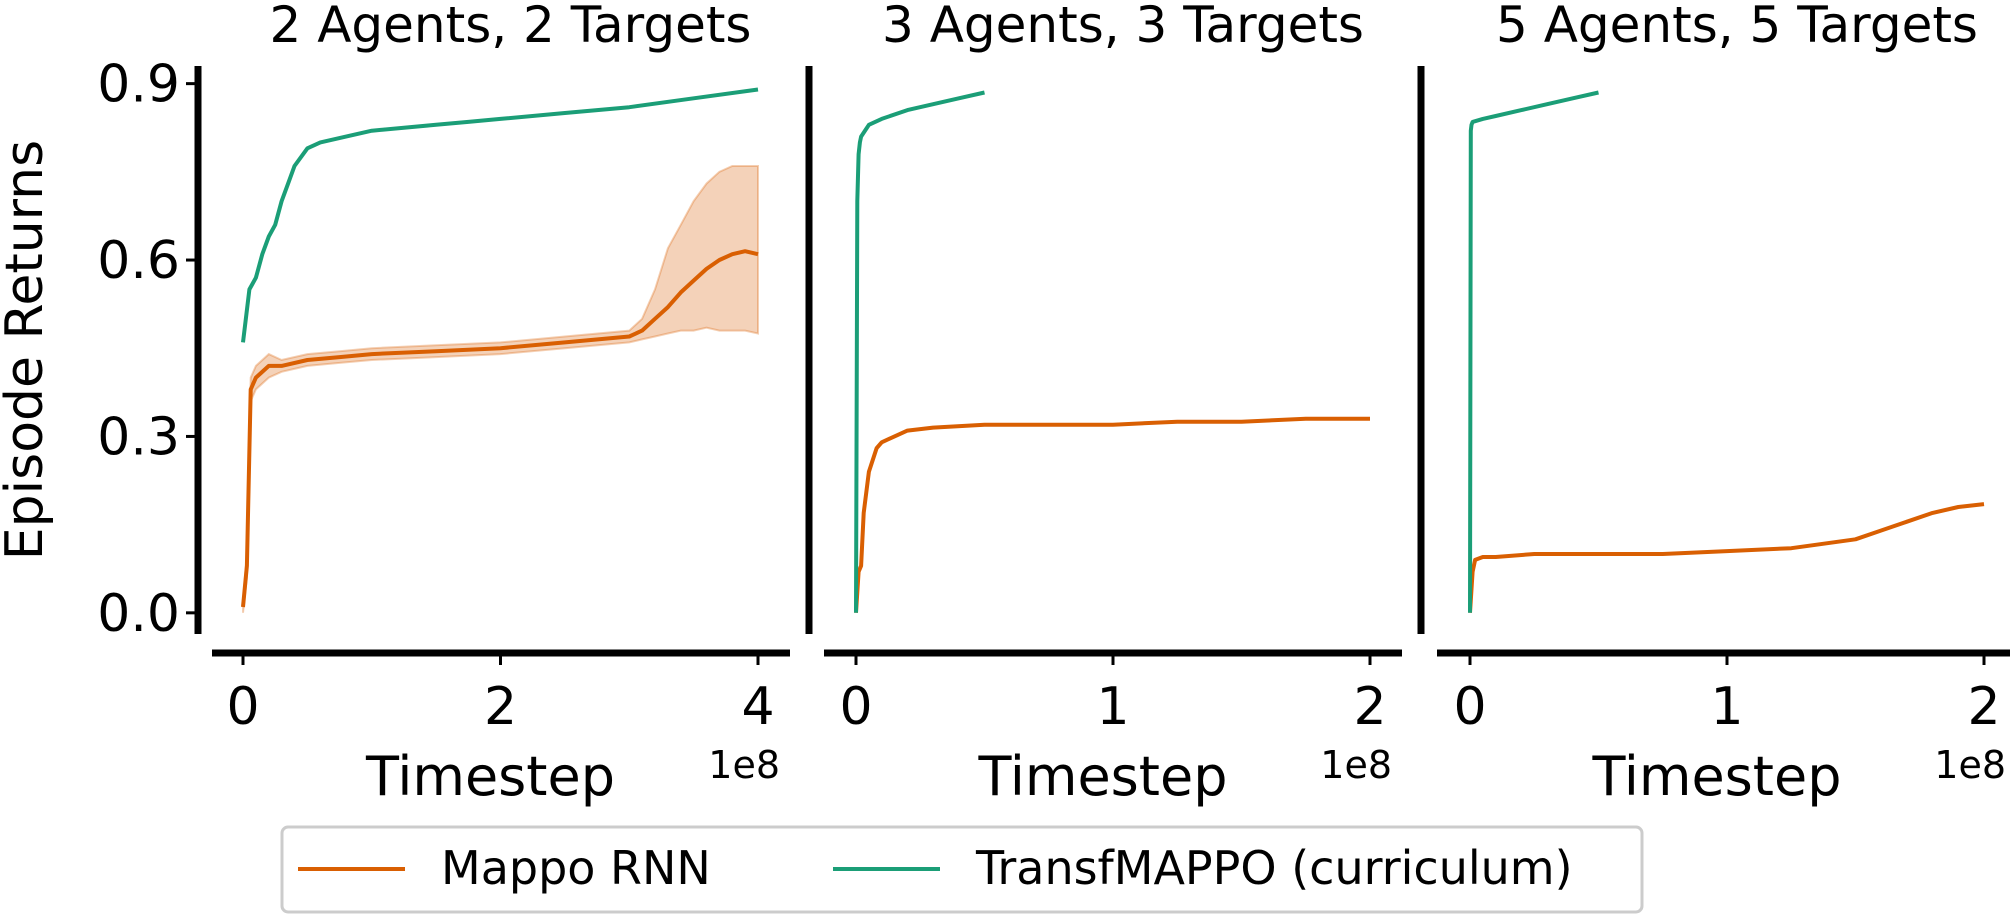 Image resolution: width=2010 pixels, height=915 pixels. Describe the element at coordinates (1970, 765) in the screenshot. I see `panel-3-x-offset-label: 1e8` at that location.